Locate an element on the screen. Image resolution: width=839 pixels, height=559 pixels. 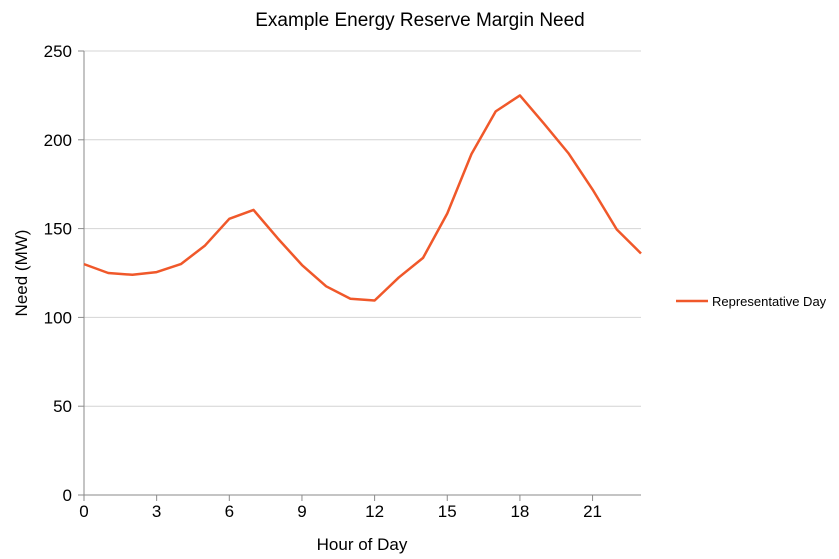
y-tick-label: 100 is located at coordinates (58, 317).